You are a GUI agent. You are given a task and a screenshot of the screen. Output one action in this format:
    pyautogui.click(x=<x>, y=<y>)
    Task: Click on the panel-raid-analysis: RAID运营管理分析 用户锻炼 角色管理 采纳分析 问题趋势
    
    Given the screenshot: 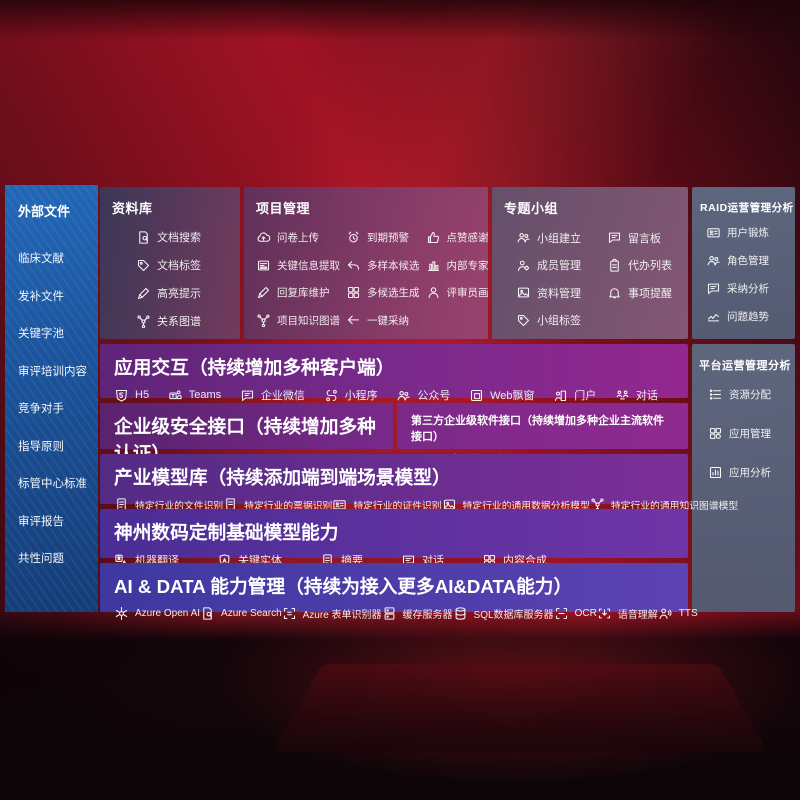 What is the action you would take?
    pyautogui.click(x=743, y=263)
    